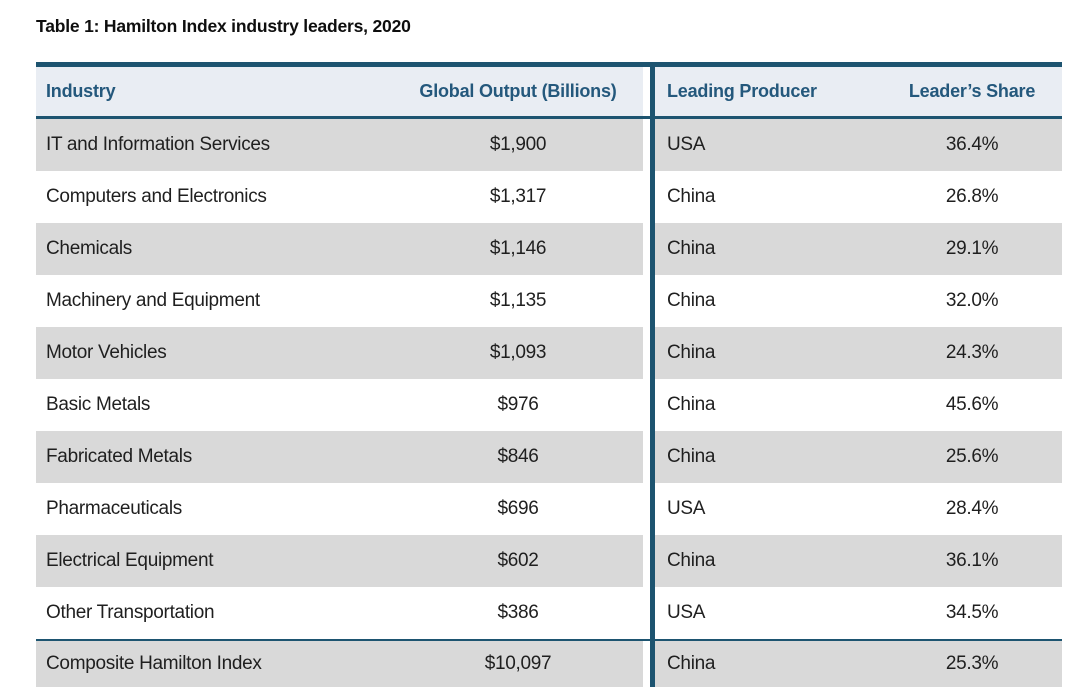 Image resolution: width=1080 pixels, height=700 pixels. Describe the element at coordinates (518, 352) in the screenshot. I see `cell-global-output: $1,093` at that location.